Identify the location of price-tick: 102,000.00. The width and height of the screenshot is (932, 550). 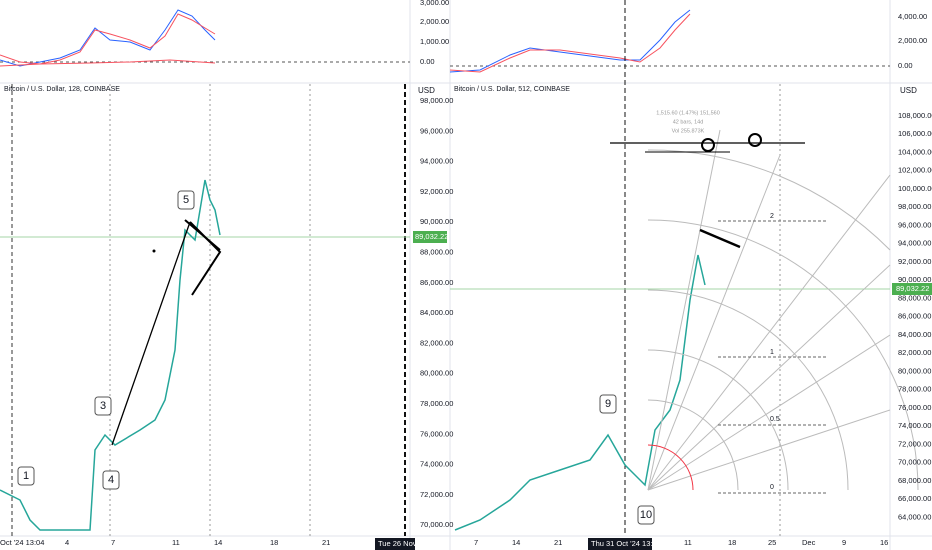
(915, 170).